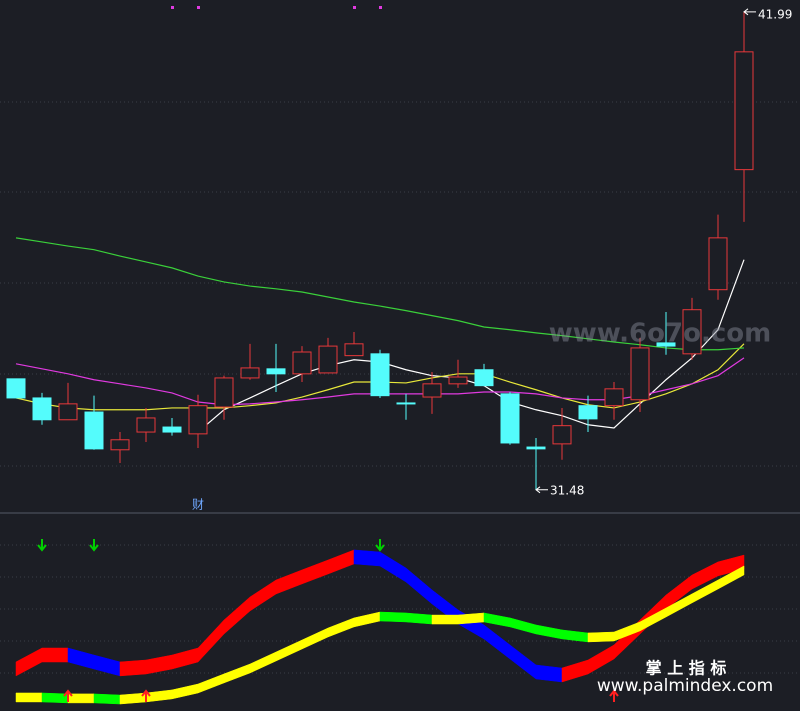  What do you see at coordinates (686, 668) in the screenshot?
I see `watermark: 掌 上 指 标` at bounding box center [686, 668].